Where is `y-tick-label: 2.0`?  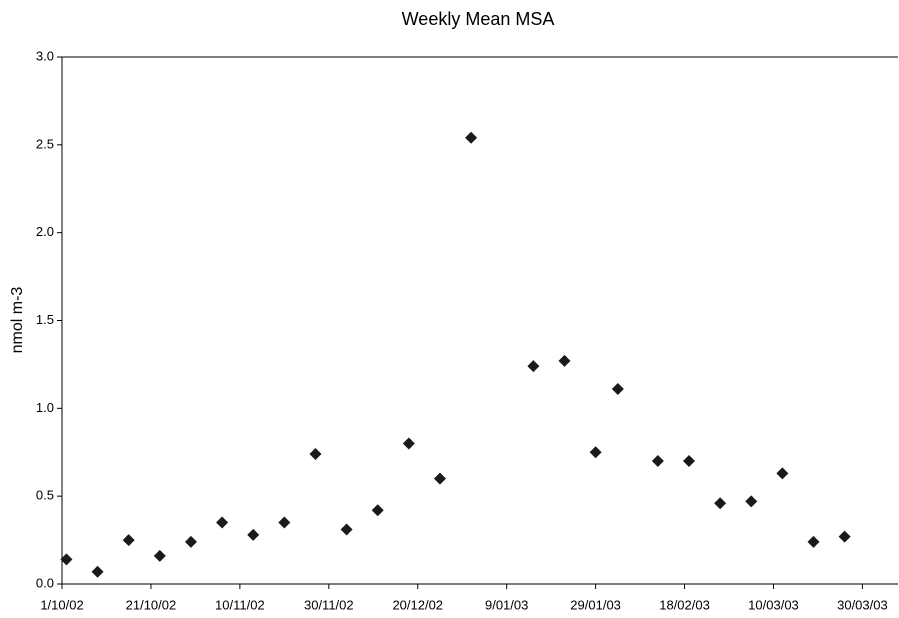
y-tick-label: 2.0 is located at coordinates (45, 231).